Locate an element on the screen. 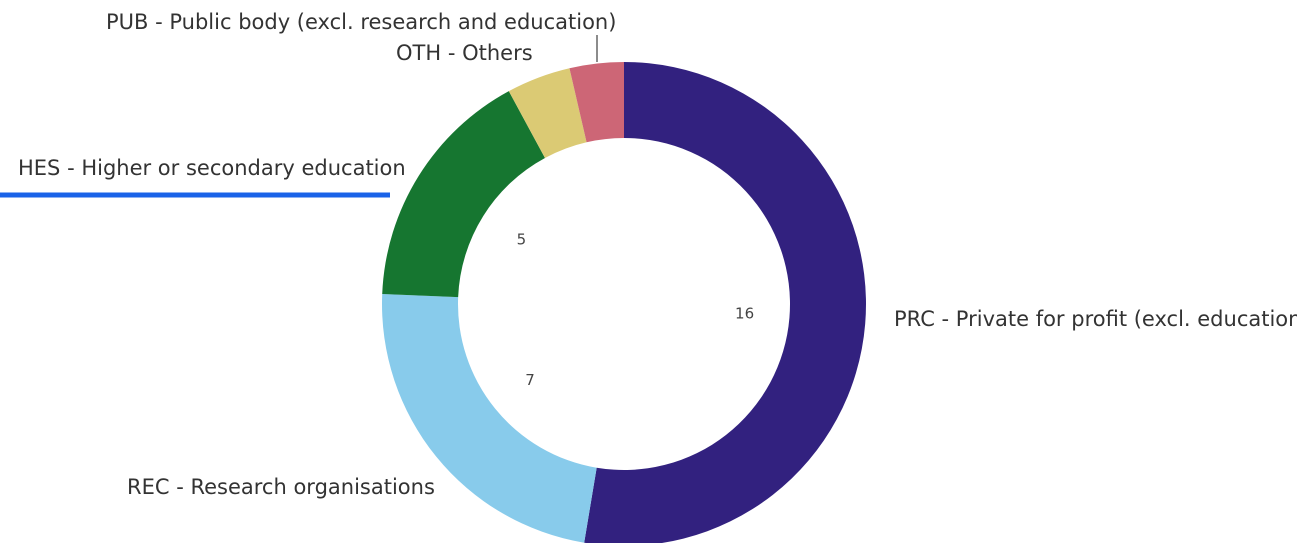 The width and height of the screenshot is (1297, 543). donut-slice-oth is located at coordinates (596, 102).